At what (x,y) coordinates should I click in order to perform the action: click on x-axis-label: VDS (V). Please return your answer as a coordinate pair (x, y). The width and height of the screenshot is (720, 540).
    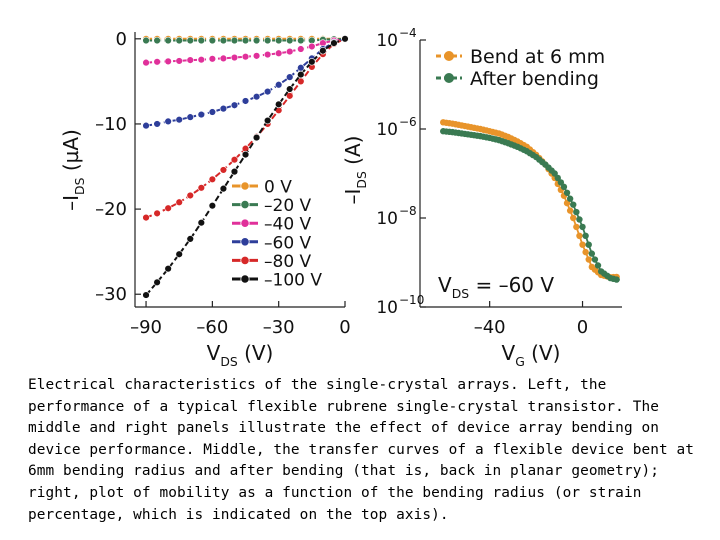
    Looking at the image, I should click on (240, 355).